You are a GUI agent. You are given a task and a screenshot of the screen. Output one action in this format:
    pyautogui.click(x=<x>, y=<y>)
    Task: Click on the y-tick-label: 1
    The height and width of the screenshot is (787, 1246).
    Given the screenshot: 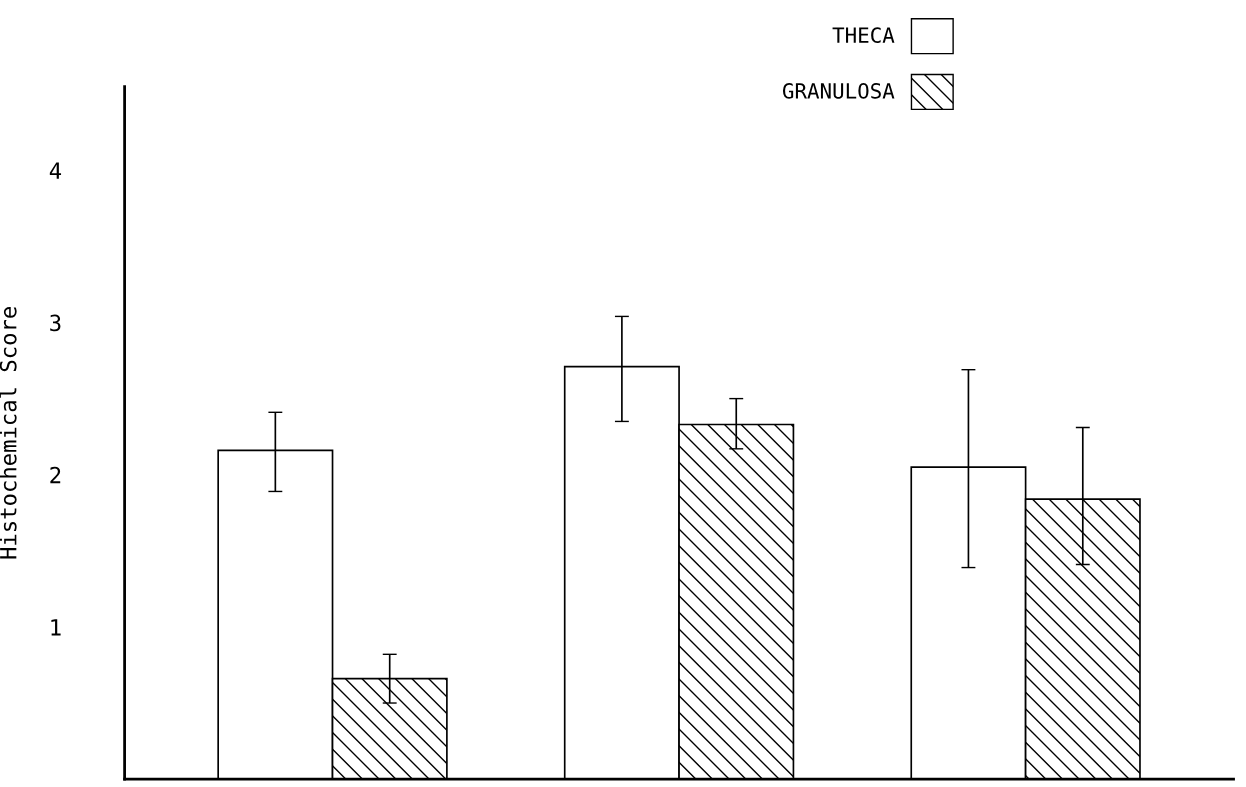 What is the action you would take?
    pyautogui.click(x=56, y=627)
    